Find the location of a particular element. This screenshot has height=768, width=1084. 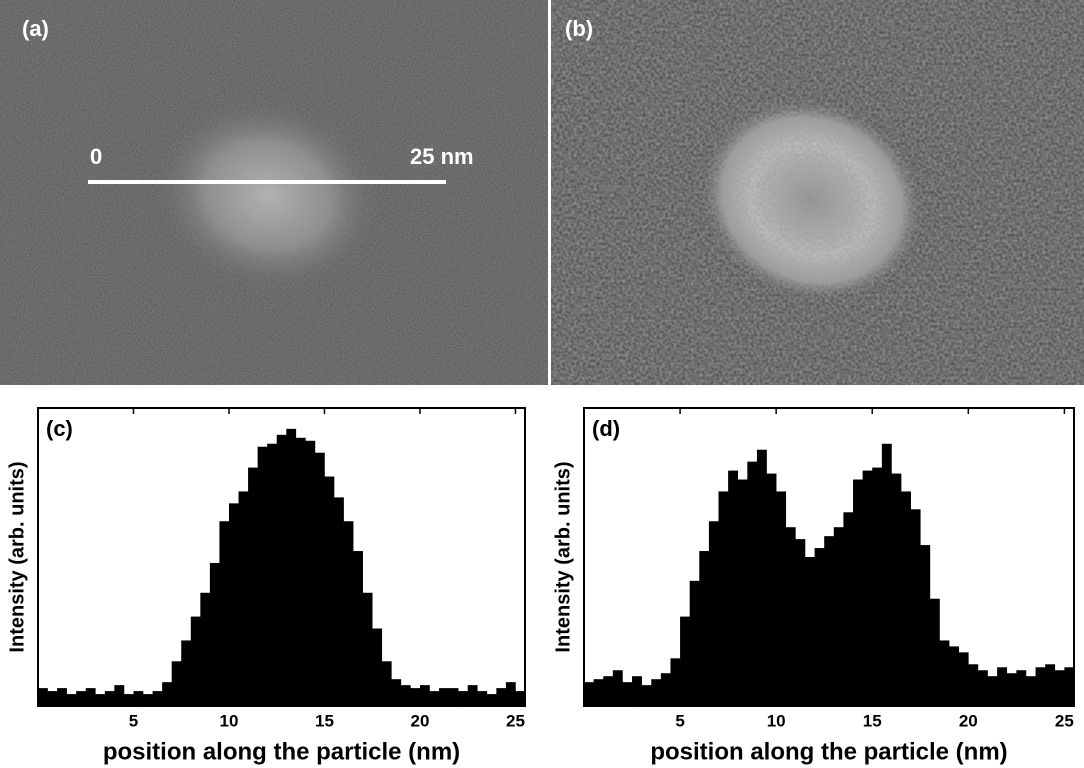

panel-label: (a) is located at coordinates (35, 28).